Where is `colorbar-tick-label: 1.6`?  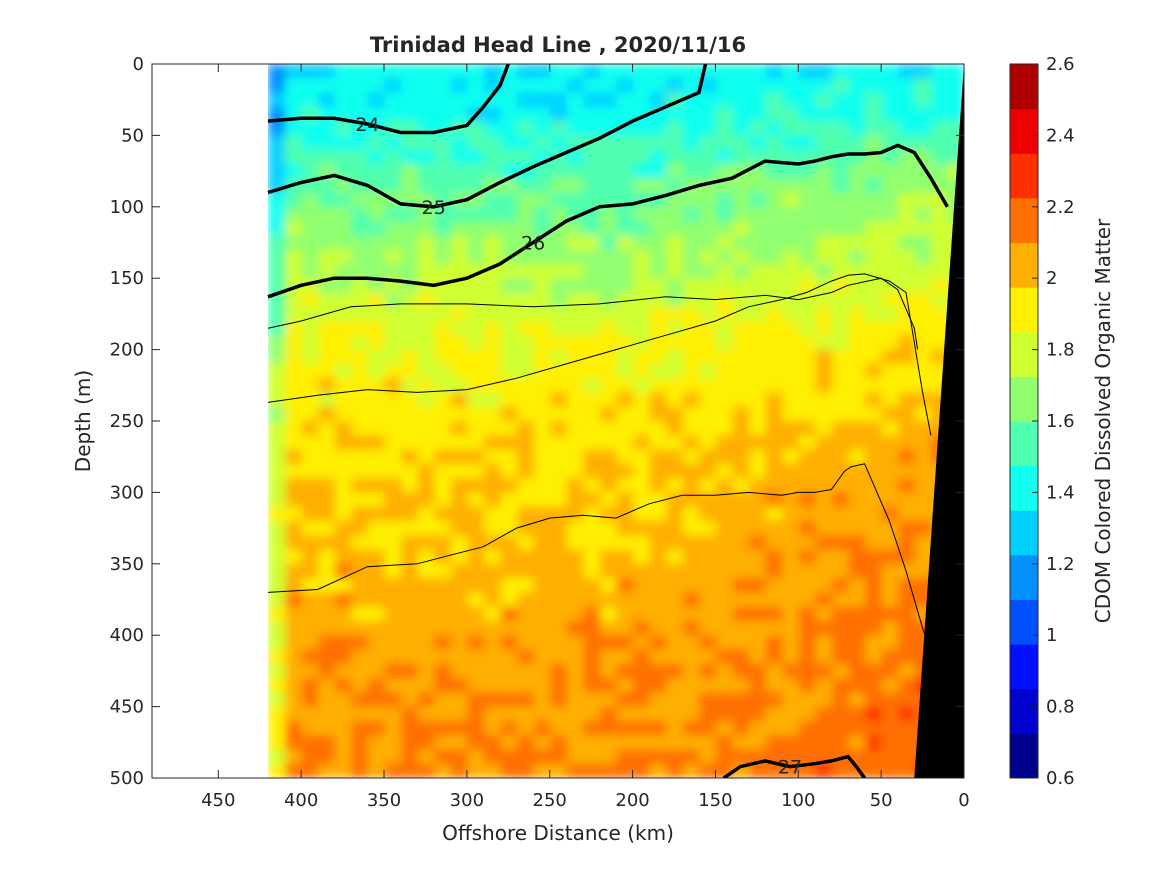 colorbar-tick-label: 1.6 is located at coordinates (1060, 421).